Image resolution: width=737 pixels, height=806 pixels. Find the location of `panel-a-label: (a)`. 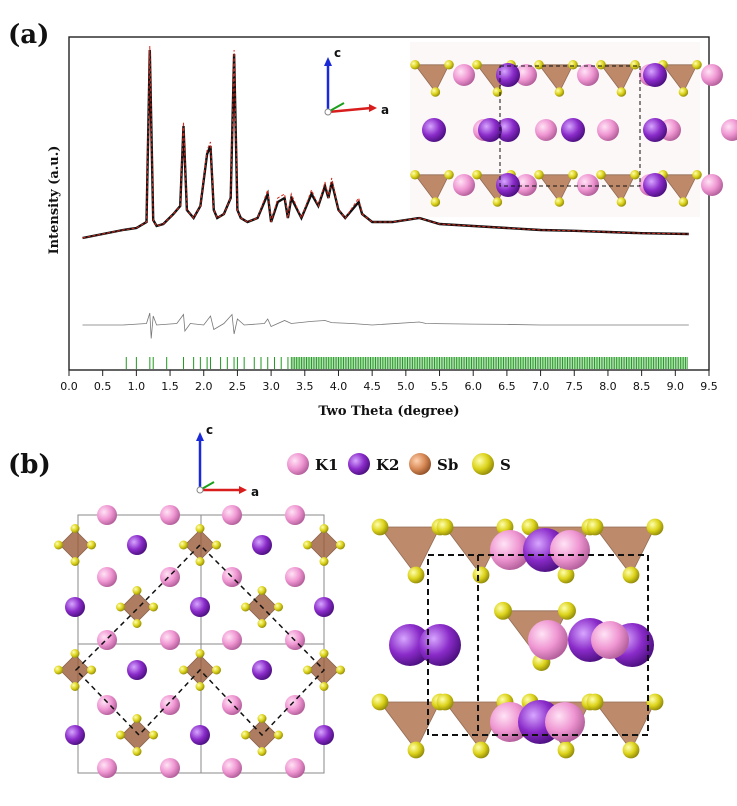

panel-a-label: (a) is located at coordinates (29, 35).